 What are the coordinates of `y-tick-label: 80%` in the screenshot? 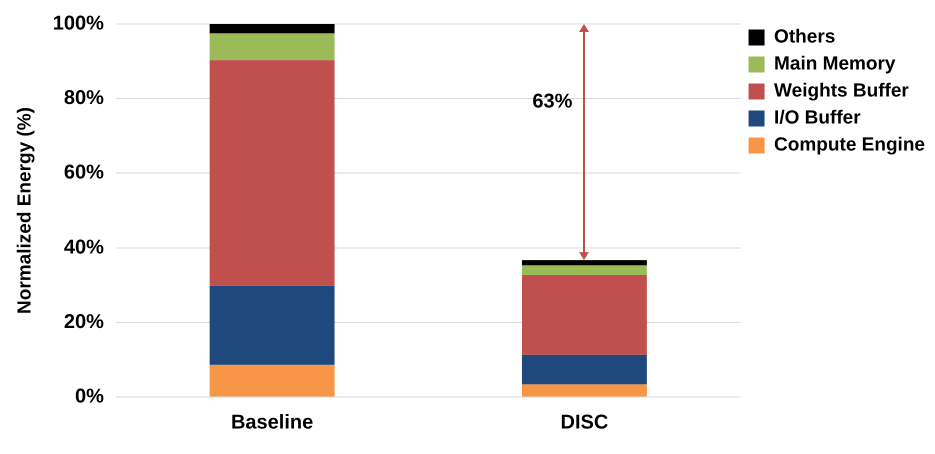 It's located at (84, 98).